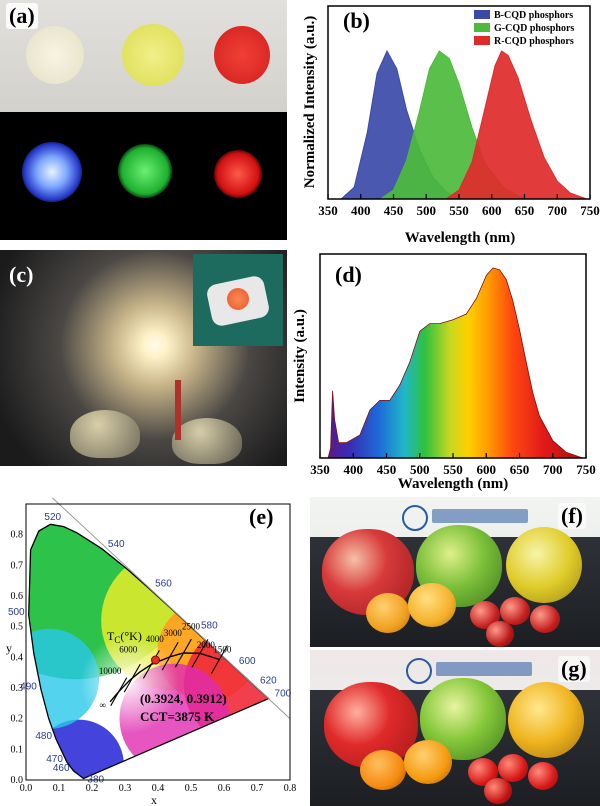  Describe the element at coordinates (238, 300) in the screenshot. I see `led-inset-photo` at that location.